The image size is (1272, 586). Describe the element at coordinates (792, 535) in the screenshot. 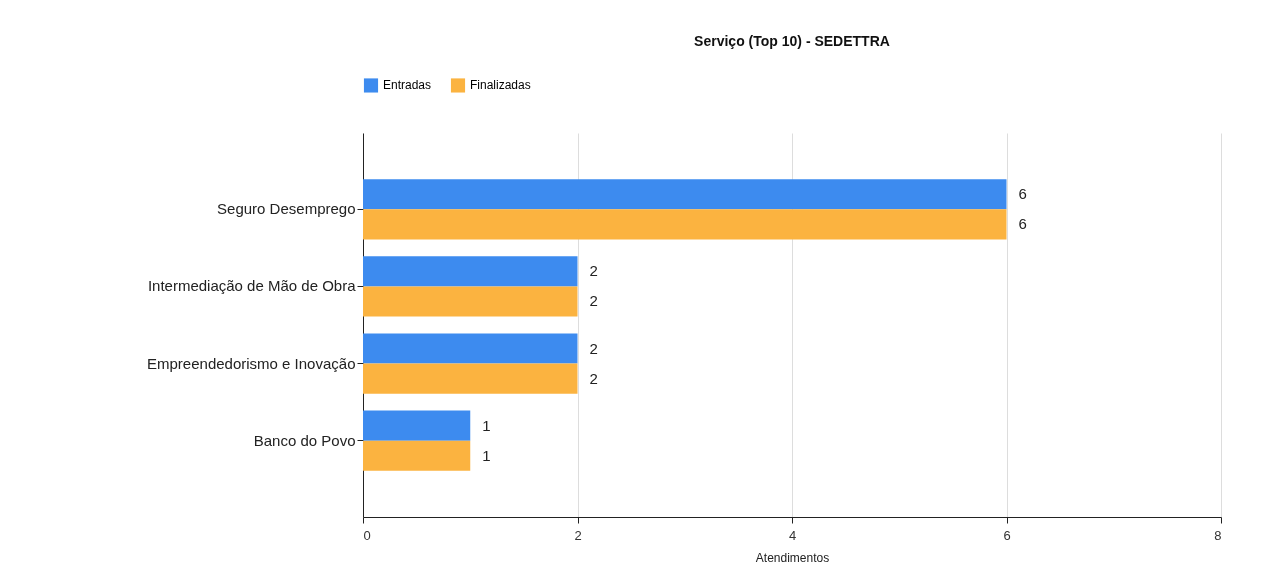

I see `x-tick-label: 4` at that location.